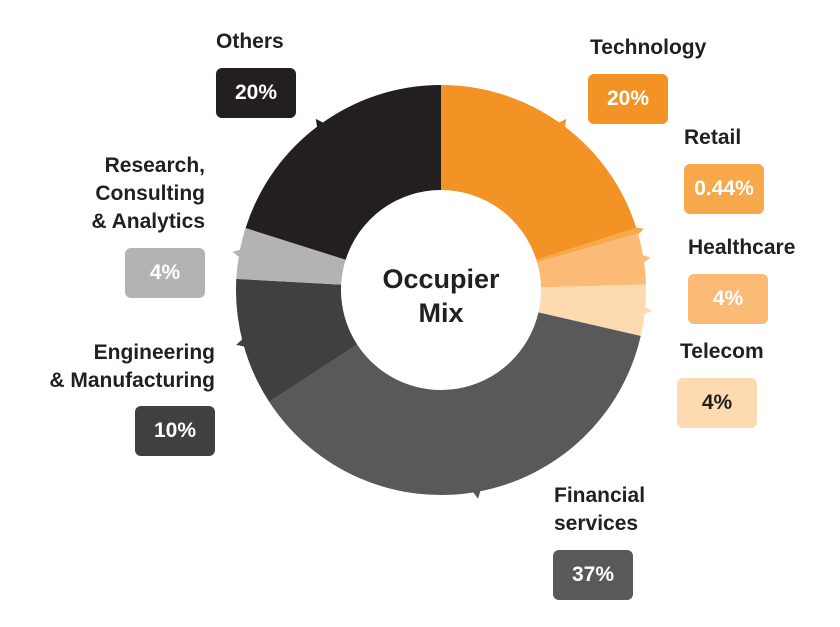  What do you see at coordinates (717, 403) in the screenshot?
I see `data-label-telecom: 4%` at bounding box center [717, 403].